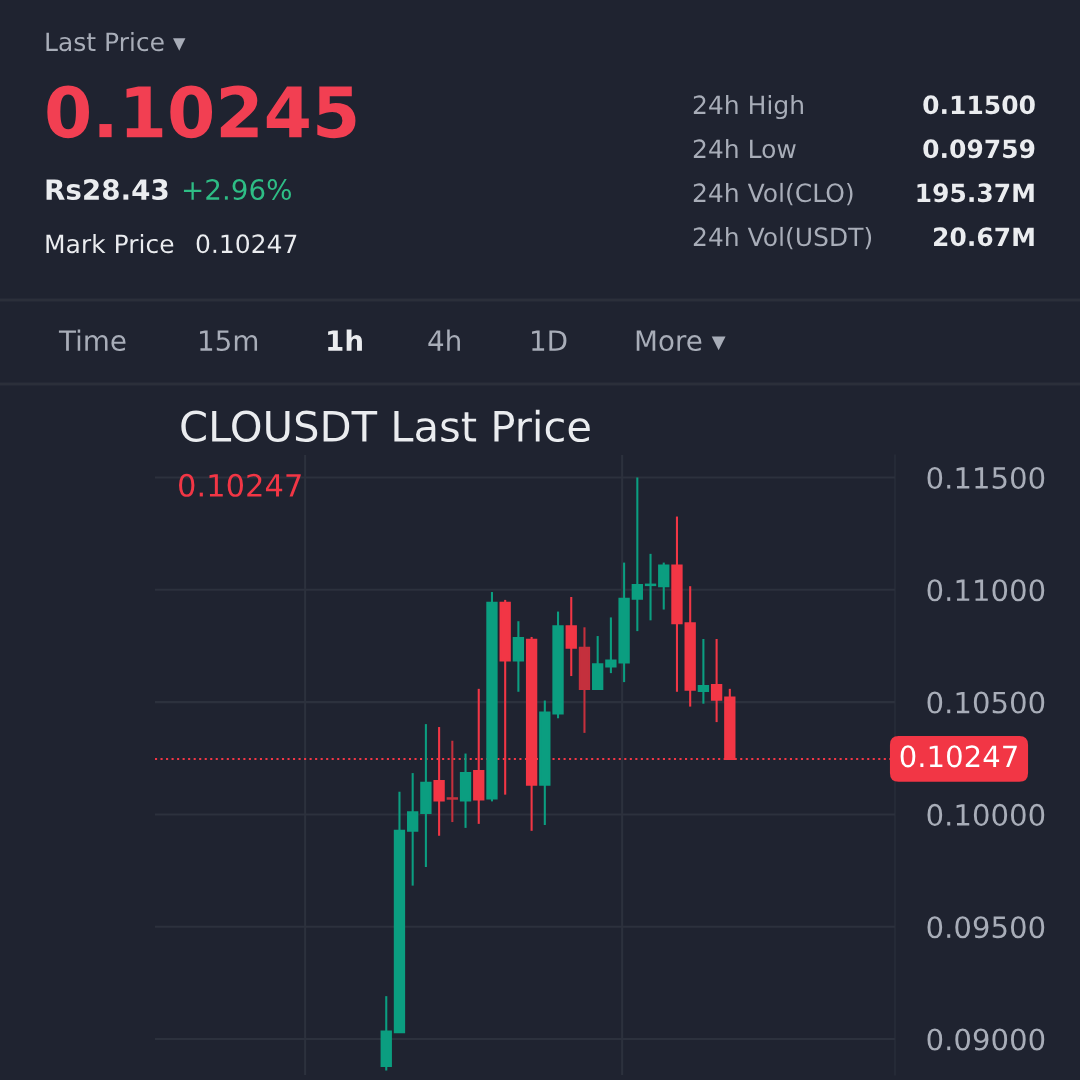  I want to click on text: 4h, so click(444, 340).